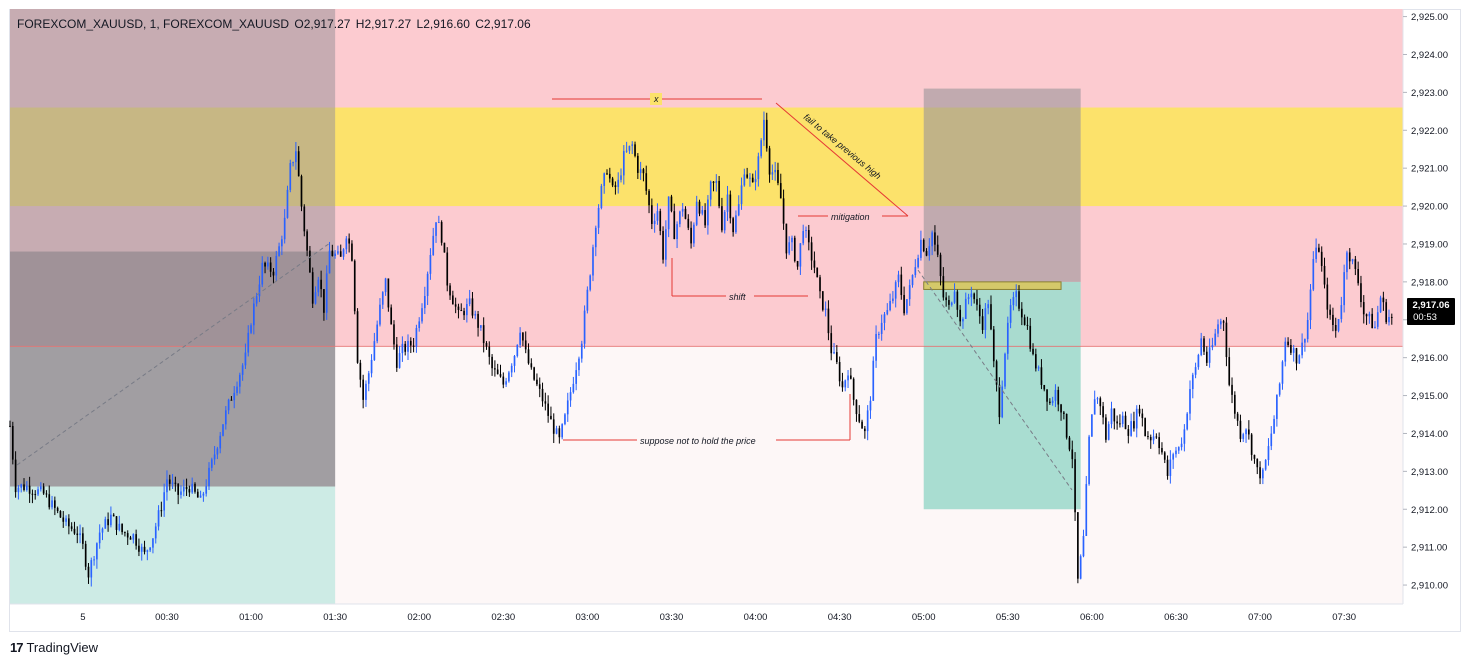 This screenshot has height=665, width=1471. Describe the element at coordinates (1429, 586) in the screenshot. I see `y-tick-label: 2,910.00` at that location.